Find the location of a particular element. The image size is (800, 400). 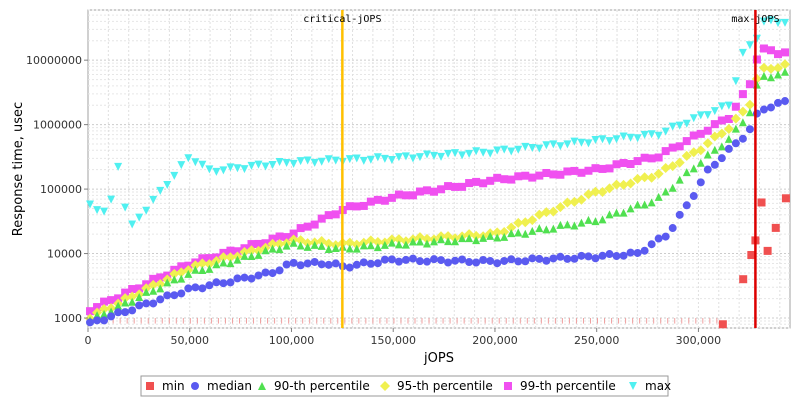

legend-label: max is located at coordinates (658, 386).